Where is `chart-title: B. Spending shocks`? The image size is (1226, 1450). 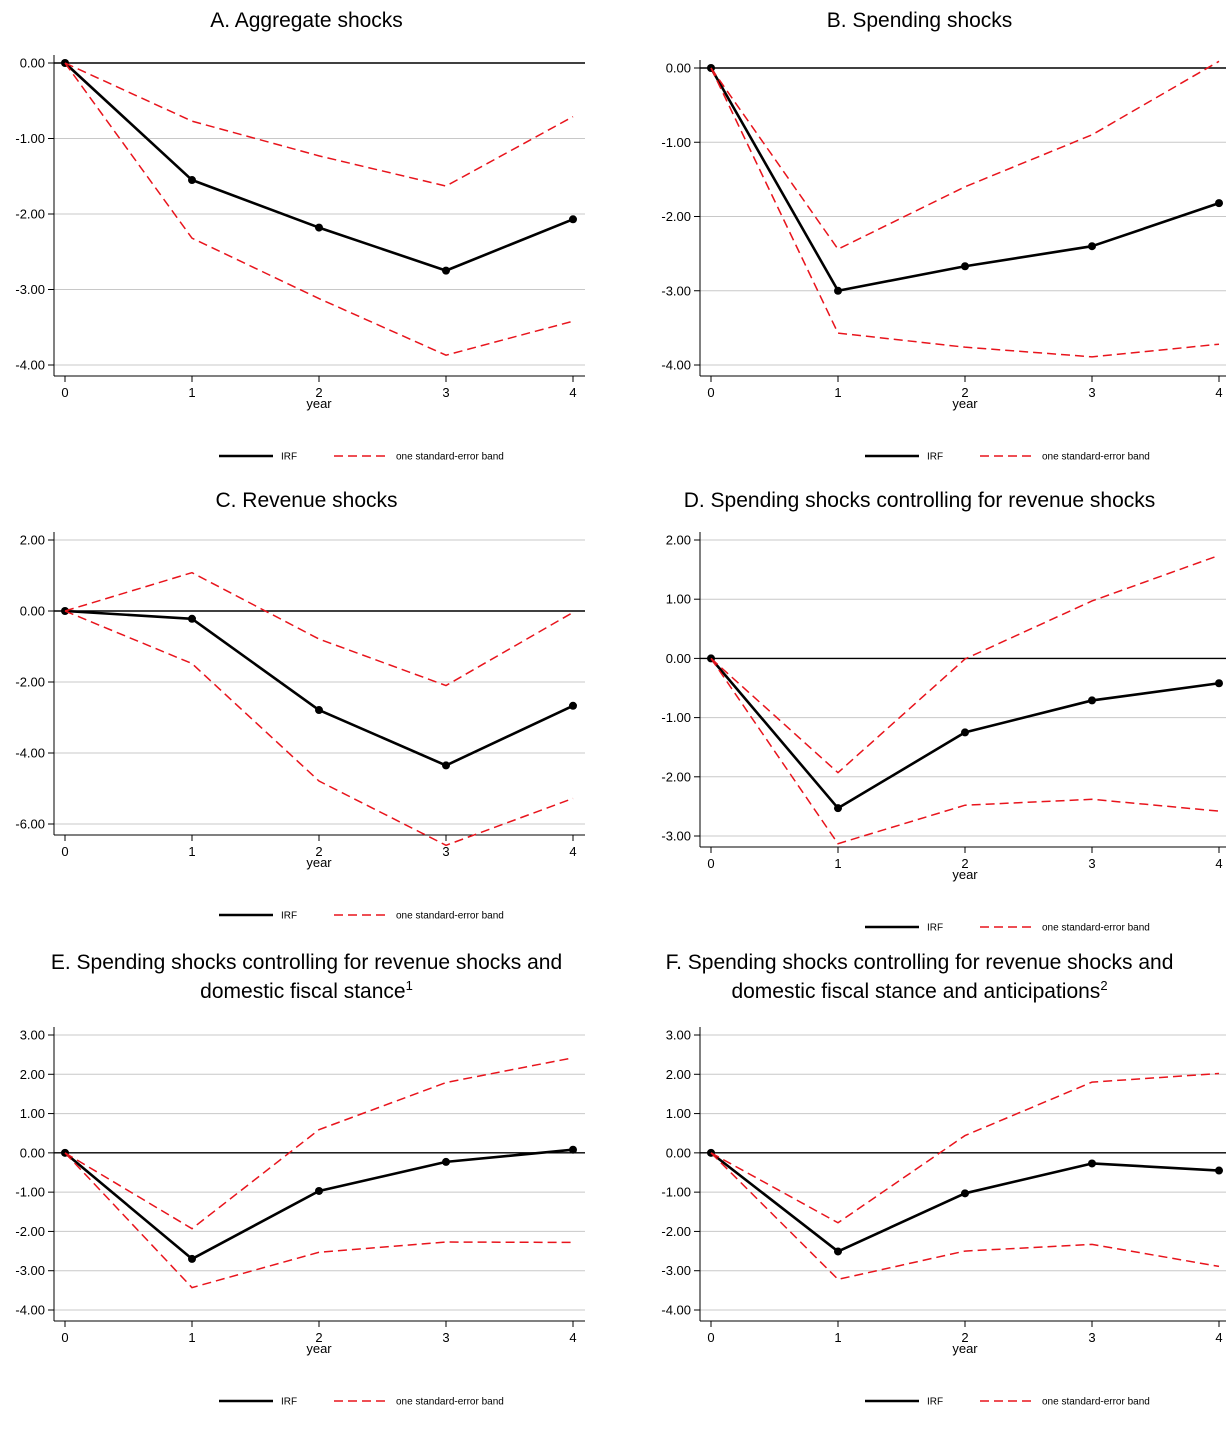 chart-title: B. Spending shocks is located at coordinates (919, 20).